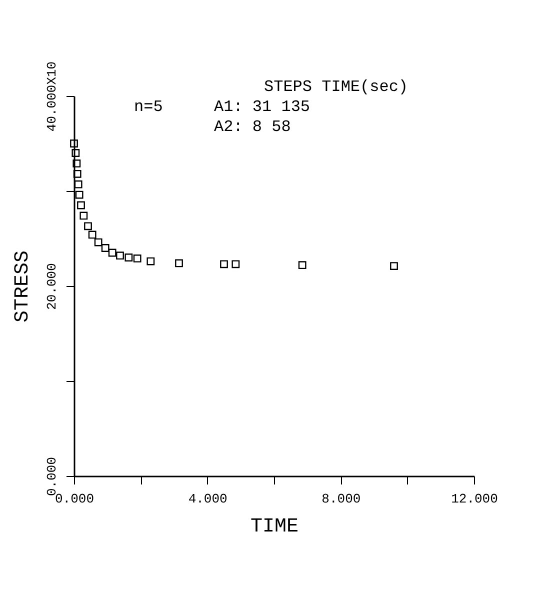  What do you see at coordinates (341, 499) in the screenshot?
I see `x-tick-label: 8.000` at bounding box center [341, 499].